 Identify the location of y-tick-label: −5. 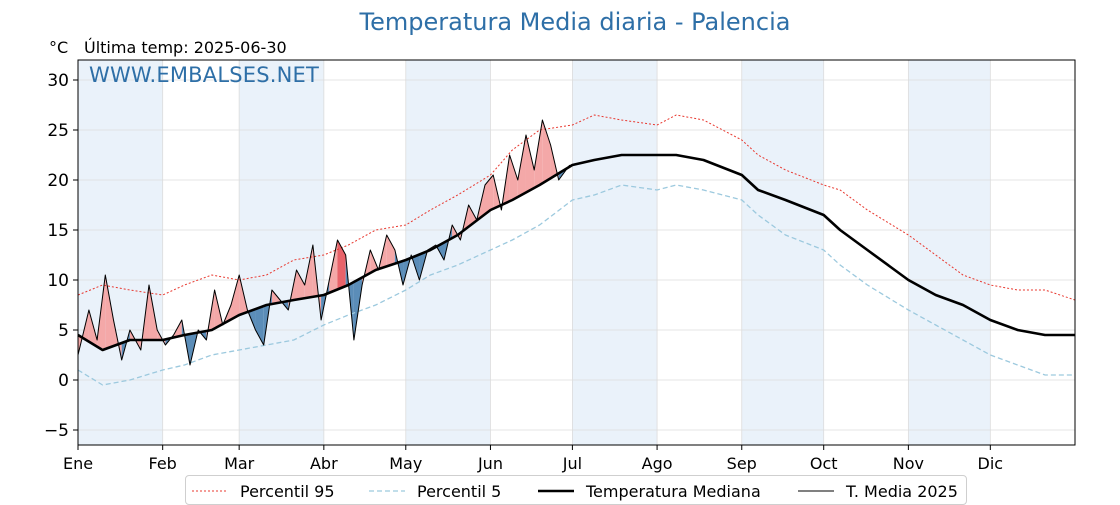
(56, 431).